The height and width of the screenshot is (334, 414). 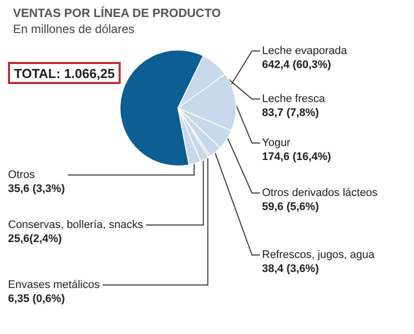 I want to click on data-label: 6,35 (0,6%), so click(x=37, y=299).